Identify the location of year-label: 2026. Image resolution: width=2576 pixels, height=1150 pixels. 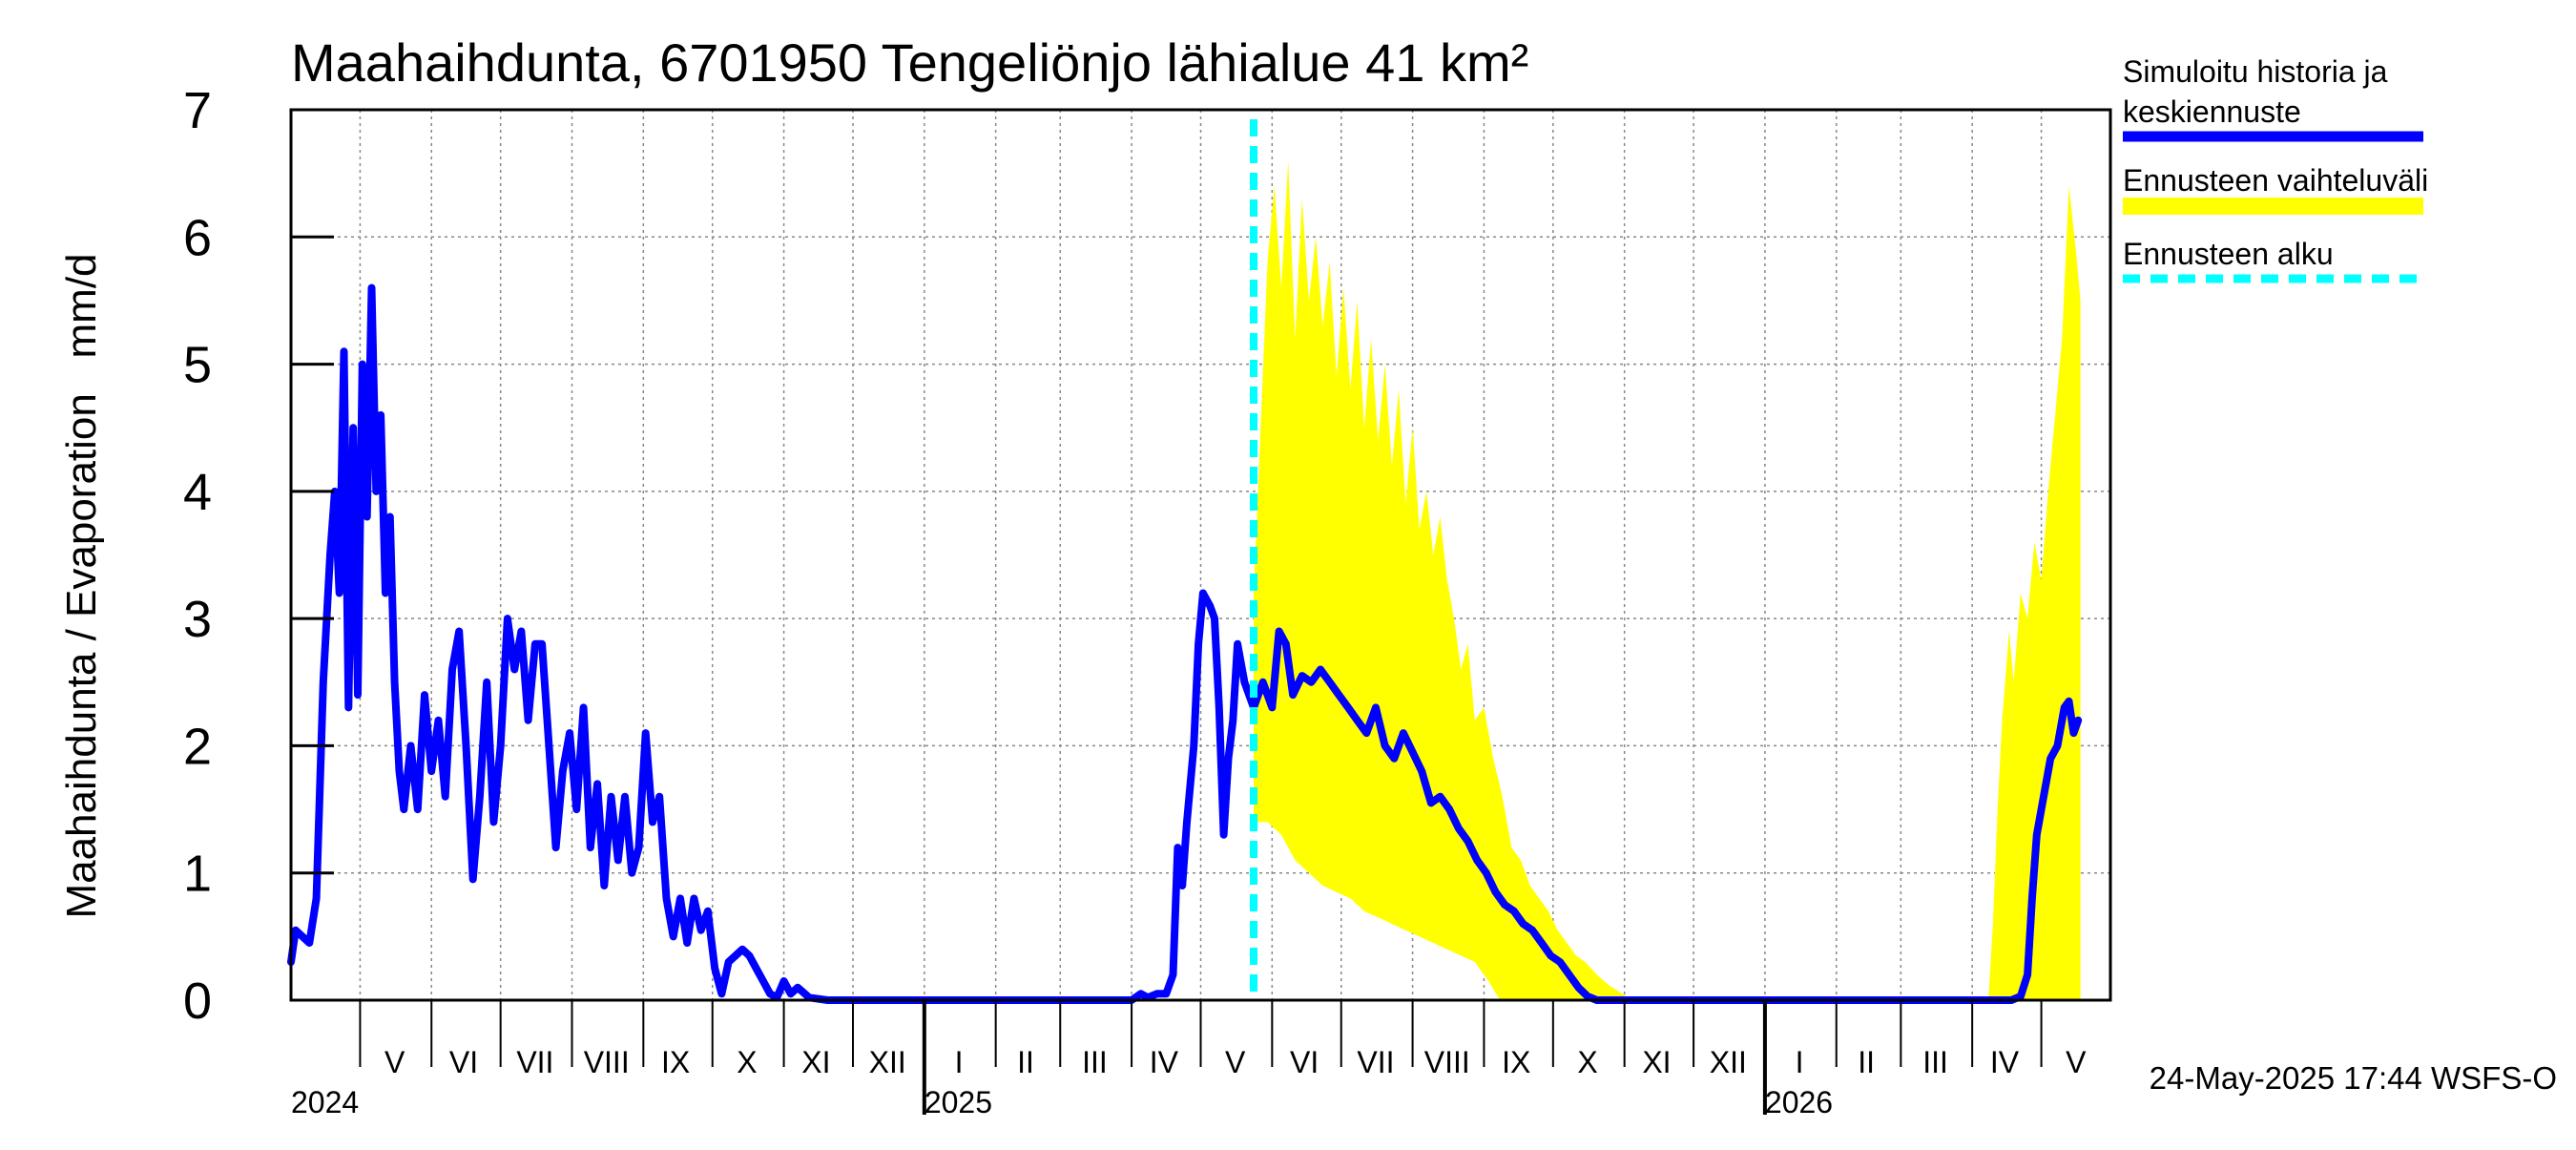
(1799, 1102).